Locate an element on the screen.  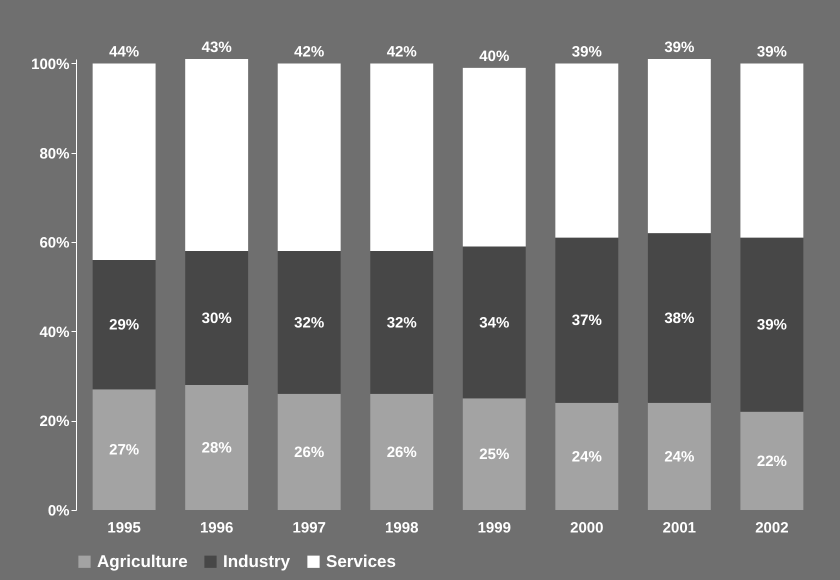
data-label: 29% is located at coordinates (124, 325).